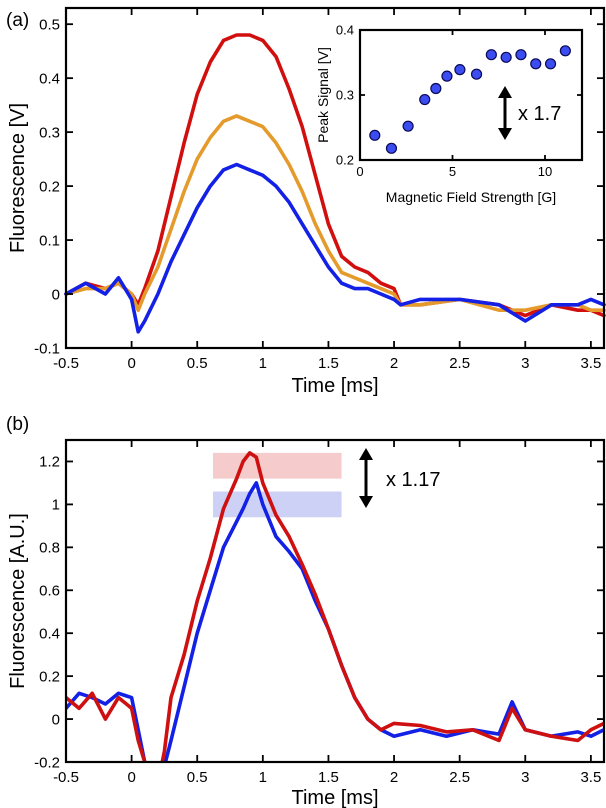 The image size is (606, 808). Describe the element at coordinates (366, 454) in the screenshot. I see `panel-b-arrow-head-up` at that location.